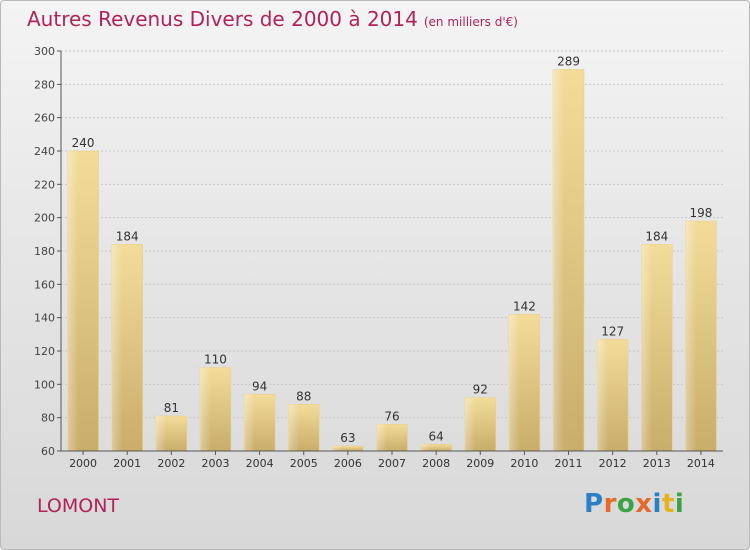 Image resolution: width=750 pixels, height=550 pixels. What do you see at coordinates (644, 504) in the screenshot?
I see `logo-letter: x` at bounding box center [644, 504].